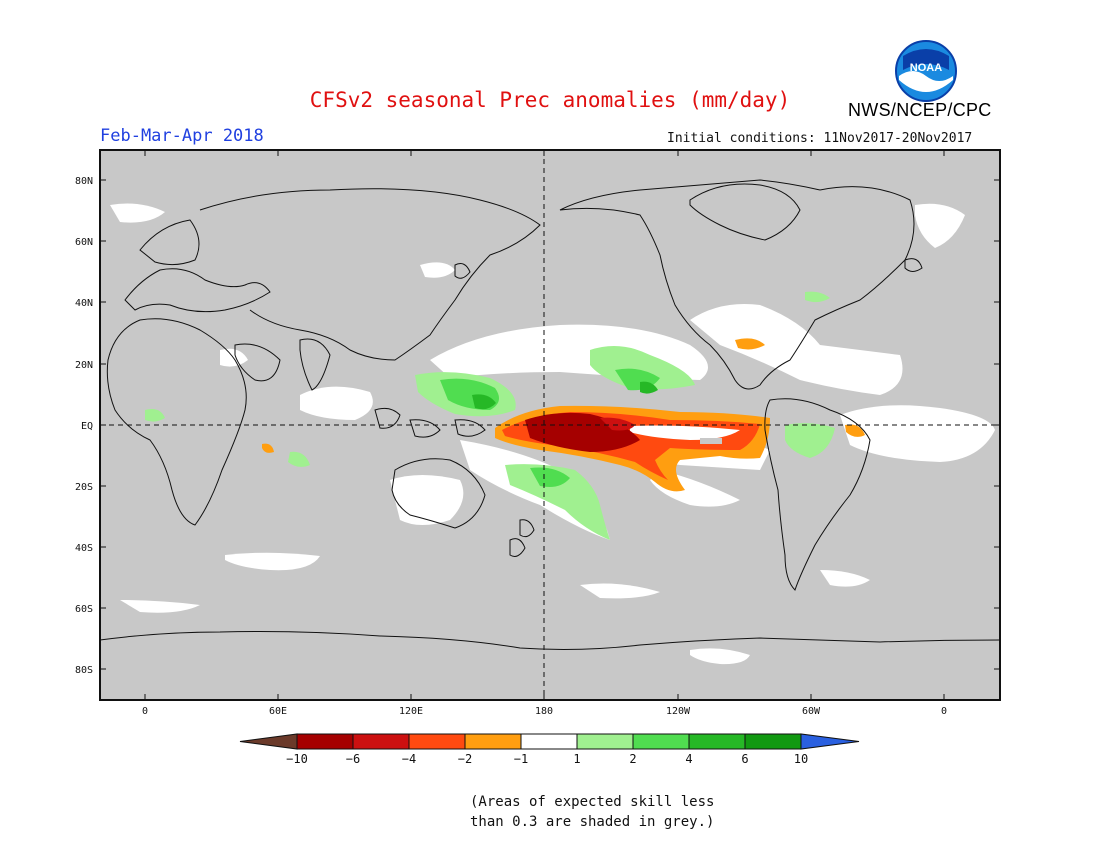  Describe the element at coordinates (465, 759) in the screenshot. I see `colorbar-label: −2` at that location.